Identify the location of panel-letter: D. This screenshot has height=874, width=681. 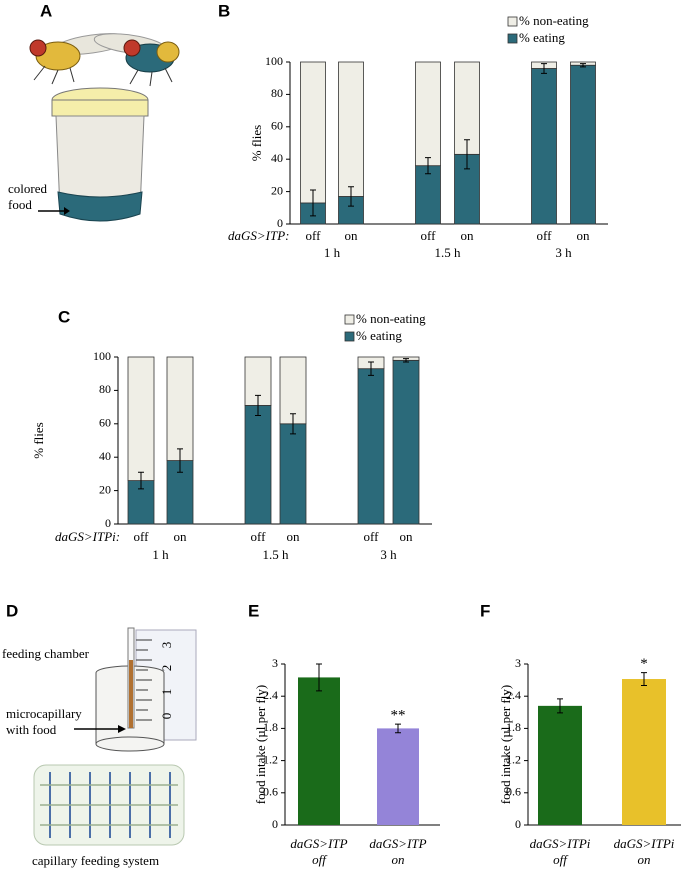
(12, 610).